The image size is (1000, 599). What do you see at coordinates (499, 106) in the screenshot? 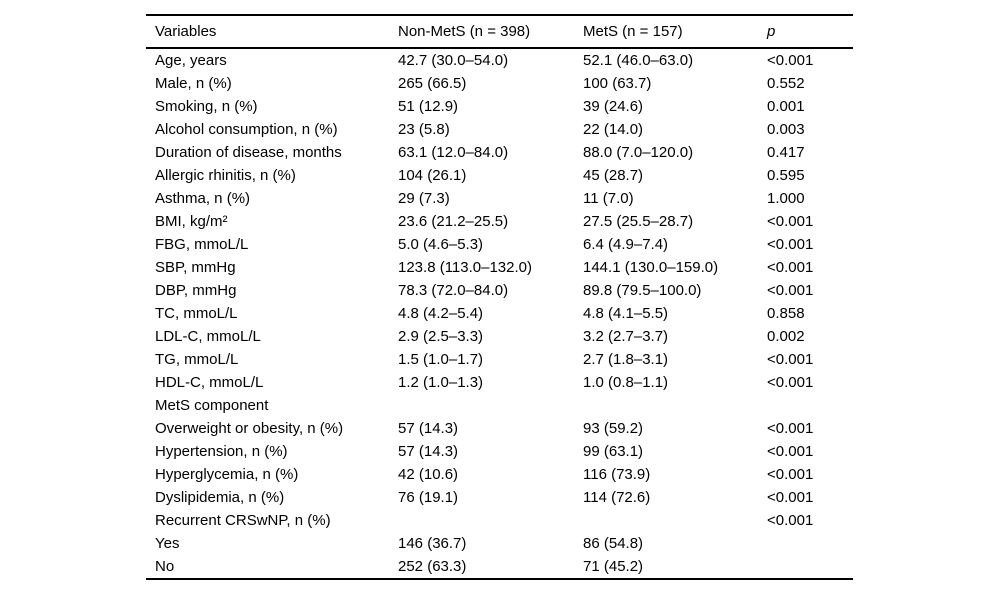
I see `table-row: Smoking, n (%) 51 (12.9) 39 (24.6) 0.001` at bounding box center [499, 106].